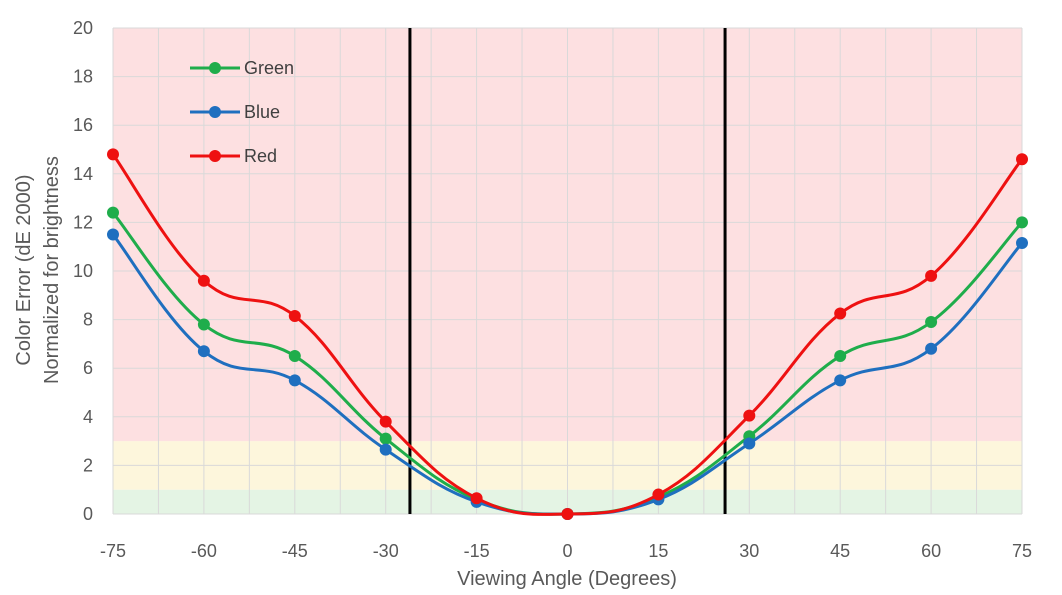  What do you see at coordinates (88, 417) in the screenshot?
I see `y-tick-label: 4` at bounding box center [88, 417].